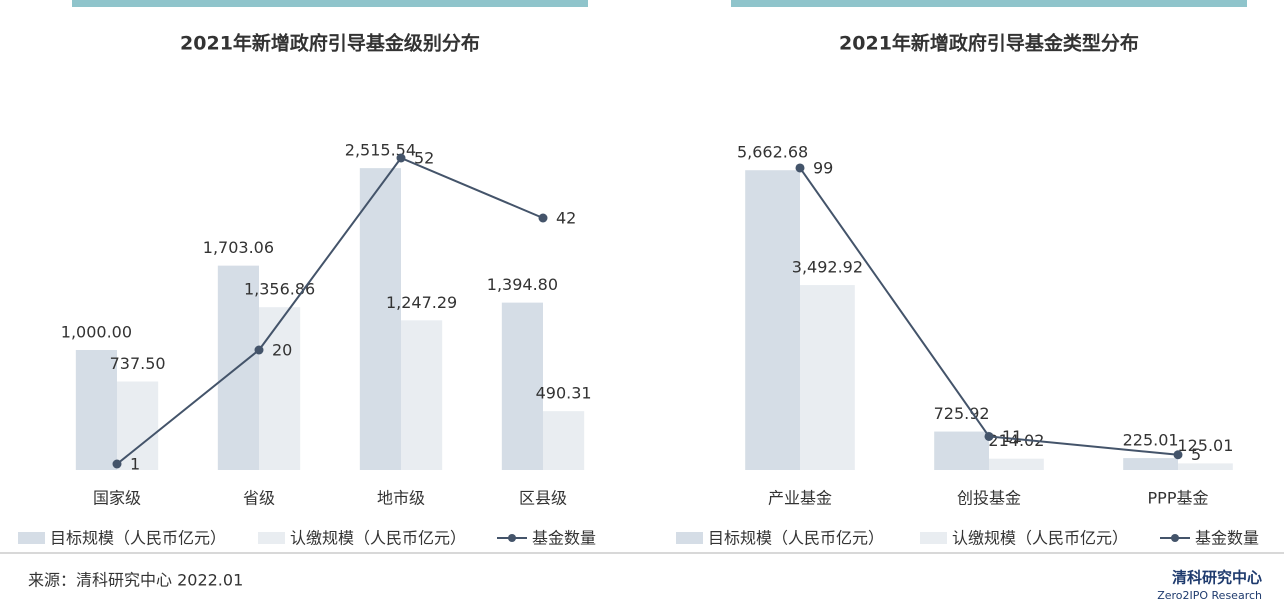  What do you see at coordinates (135, 464) in the screenshot?
I see `value-label: 1` at bounding box center [135, 464].